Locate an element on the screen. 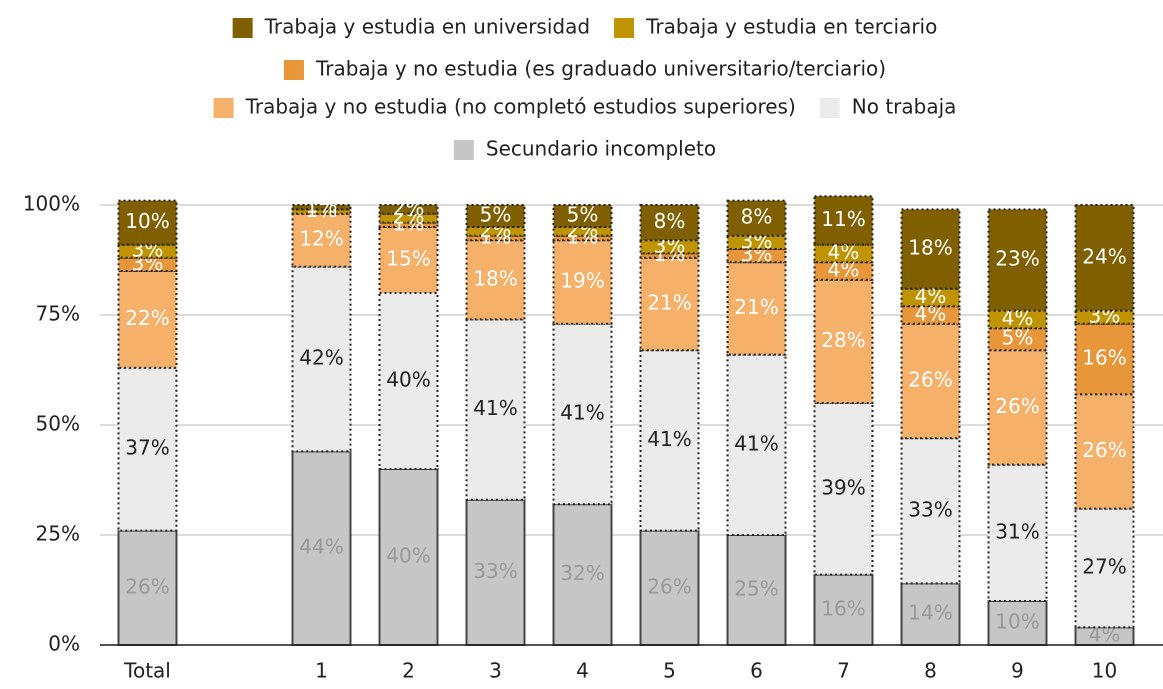 The image size is (1163, 689). legend-label: Trabaja y estudia en universidad is located at coordinates (427, 27).